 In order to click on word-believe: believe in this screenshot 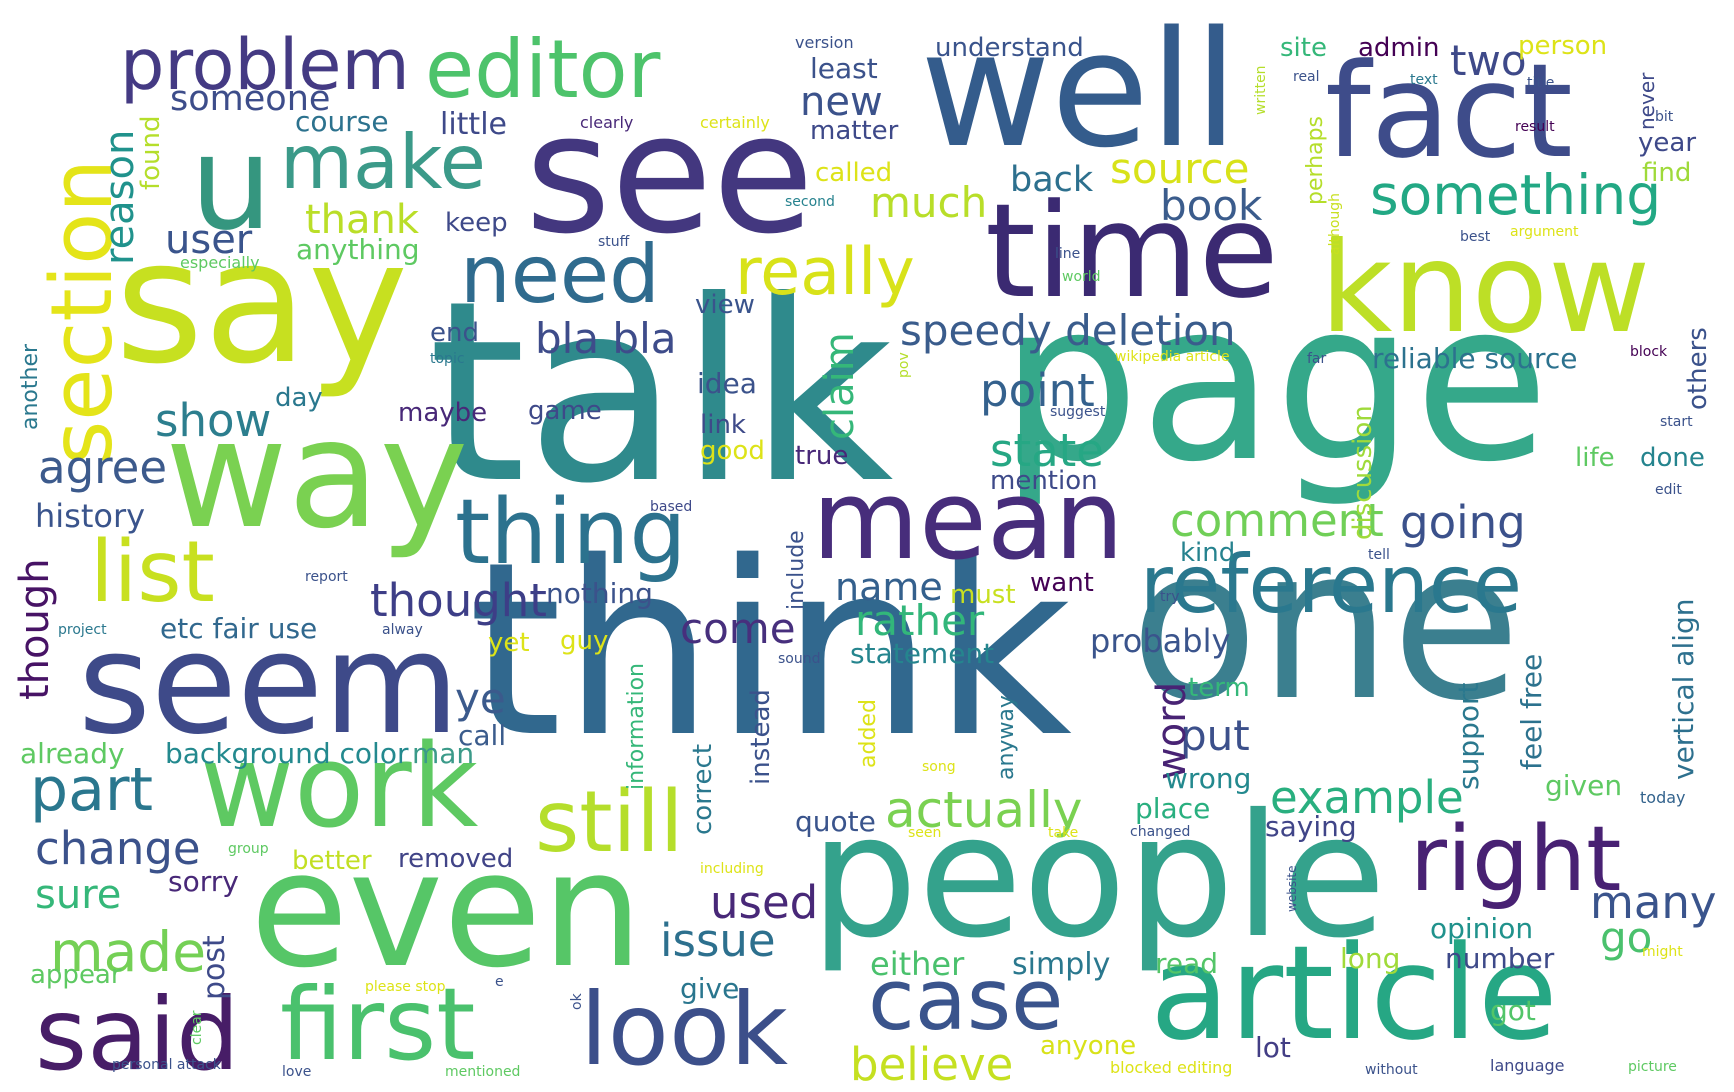, I will do `click(932, 1064)`.